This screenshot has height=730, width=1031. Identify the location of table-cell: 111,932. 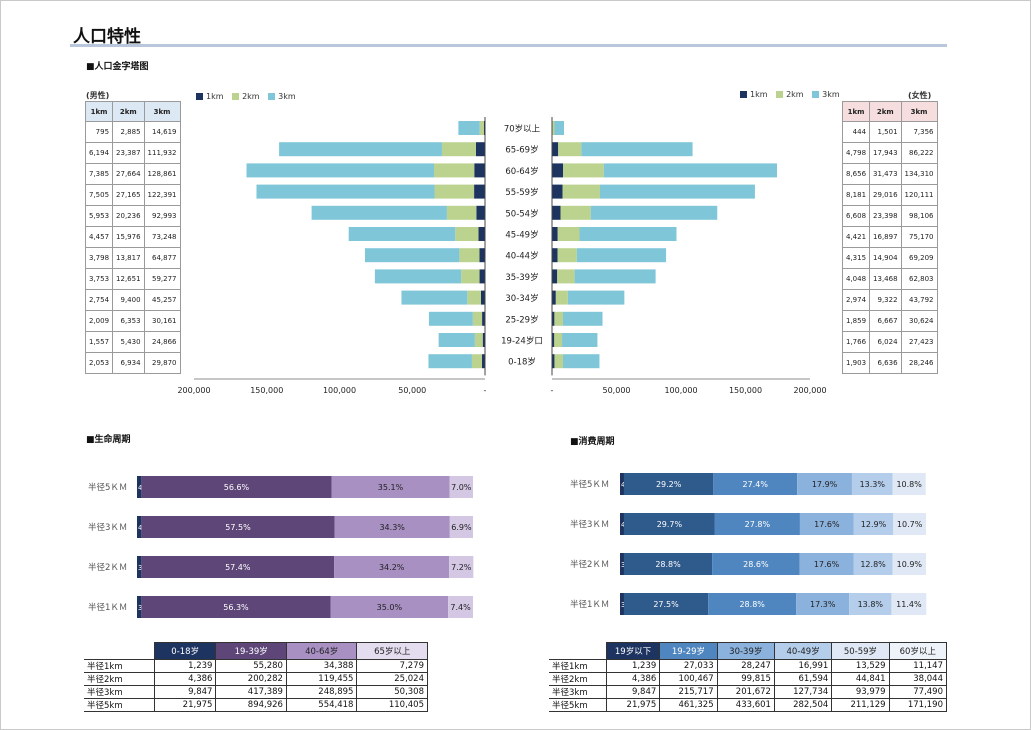
(162, 153).